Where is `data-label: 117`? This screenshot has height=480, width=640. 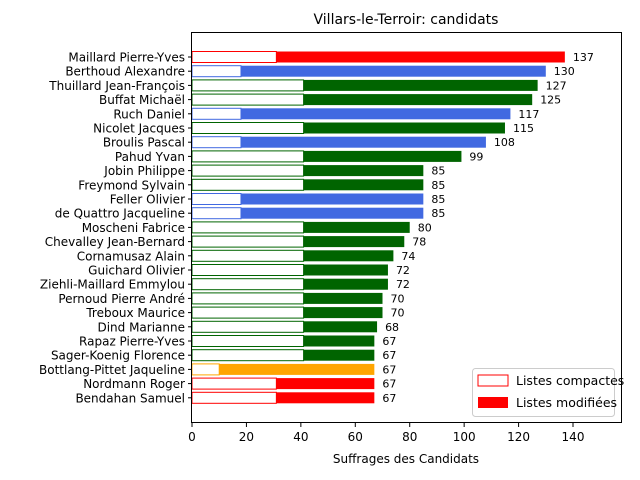 data-label: 117 is located at coordinates (528, 114).